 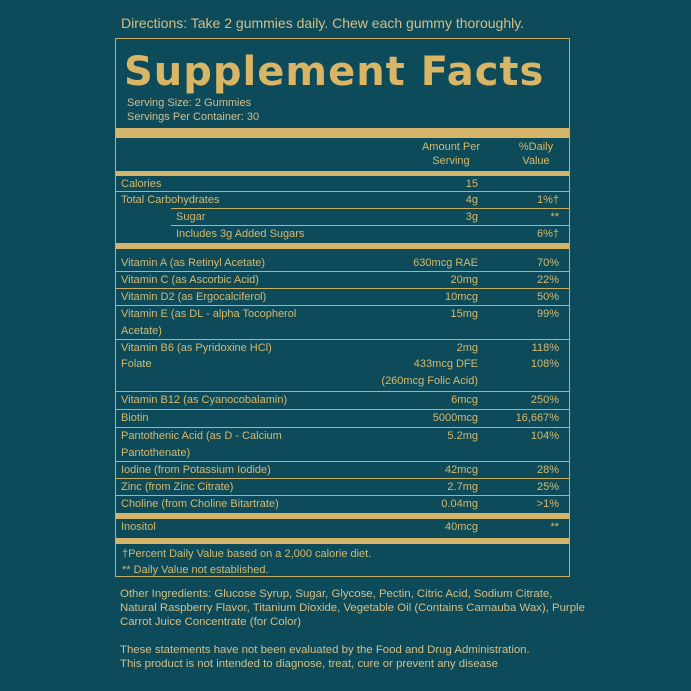 I want to click on nutrient-name-cont: Pantothenate), so click(x=156, y=453).